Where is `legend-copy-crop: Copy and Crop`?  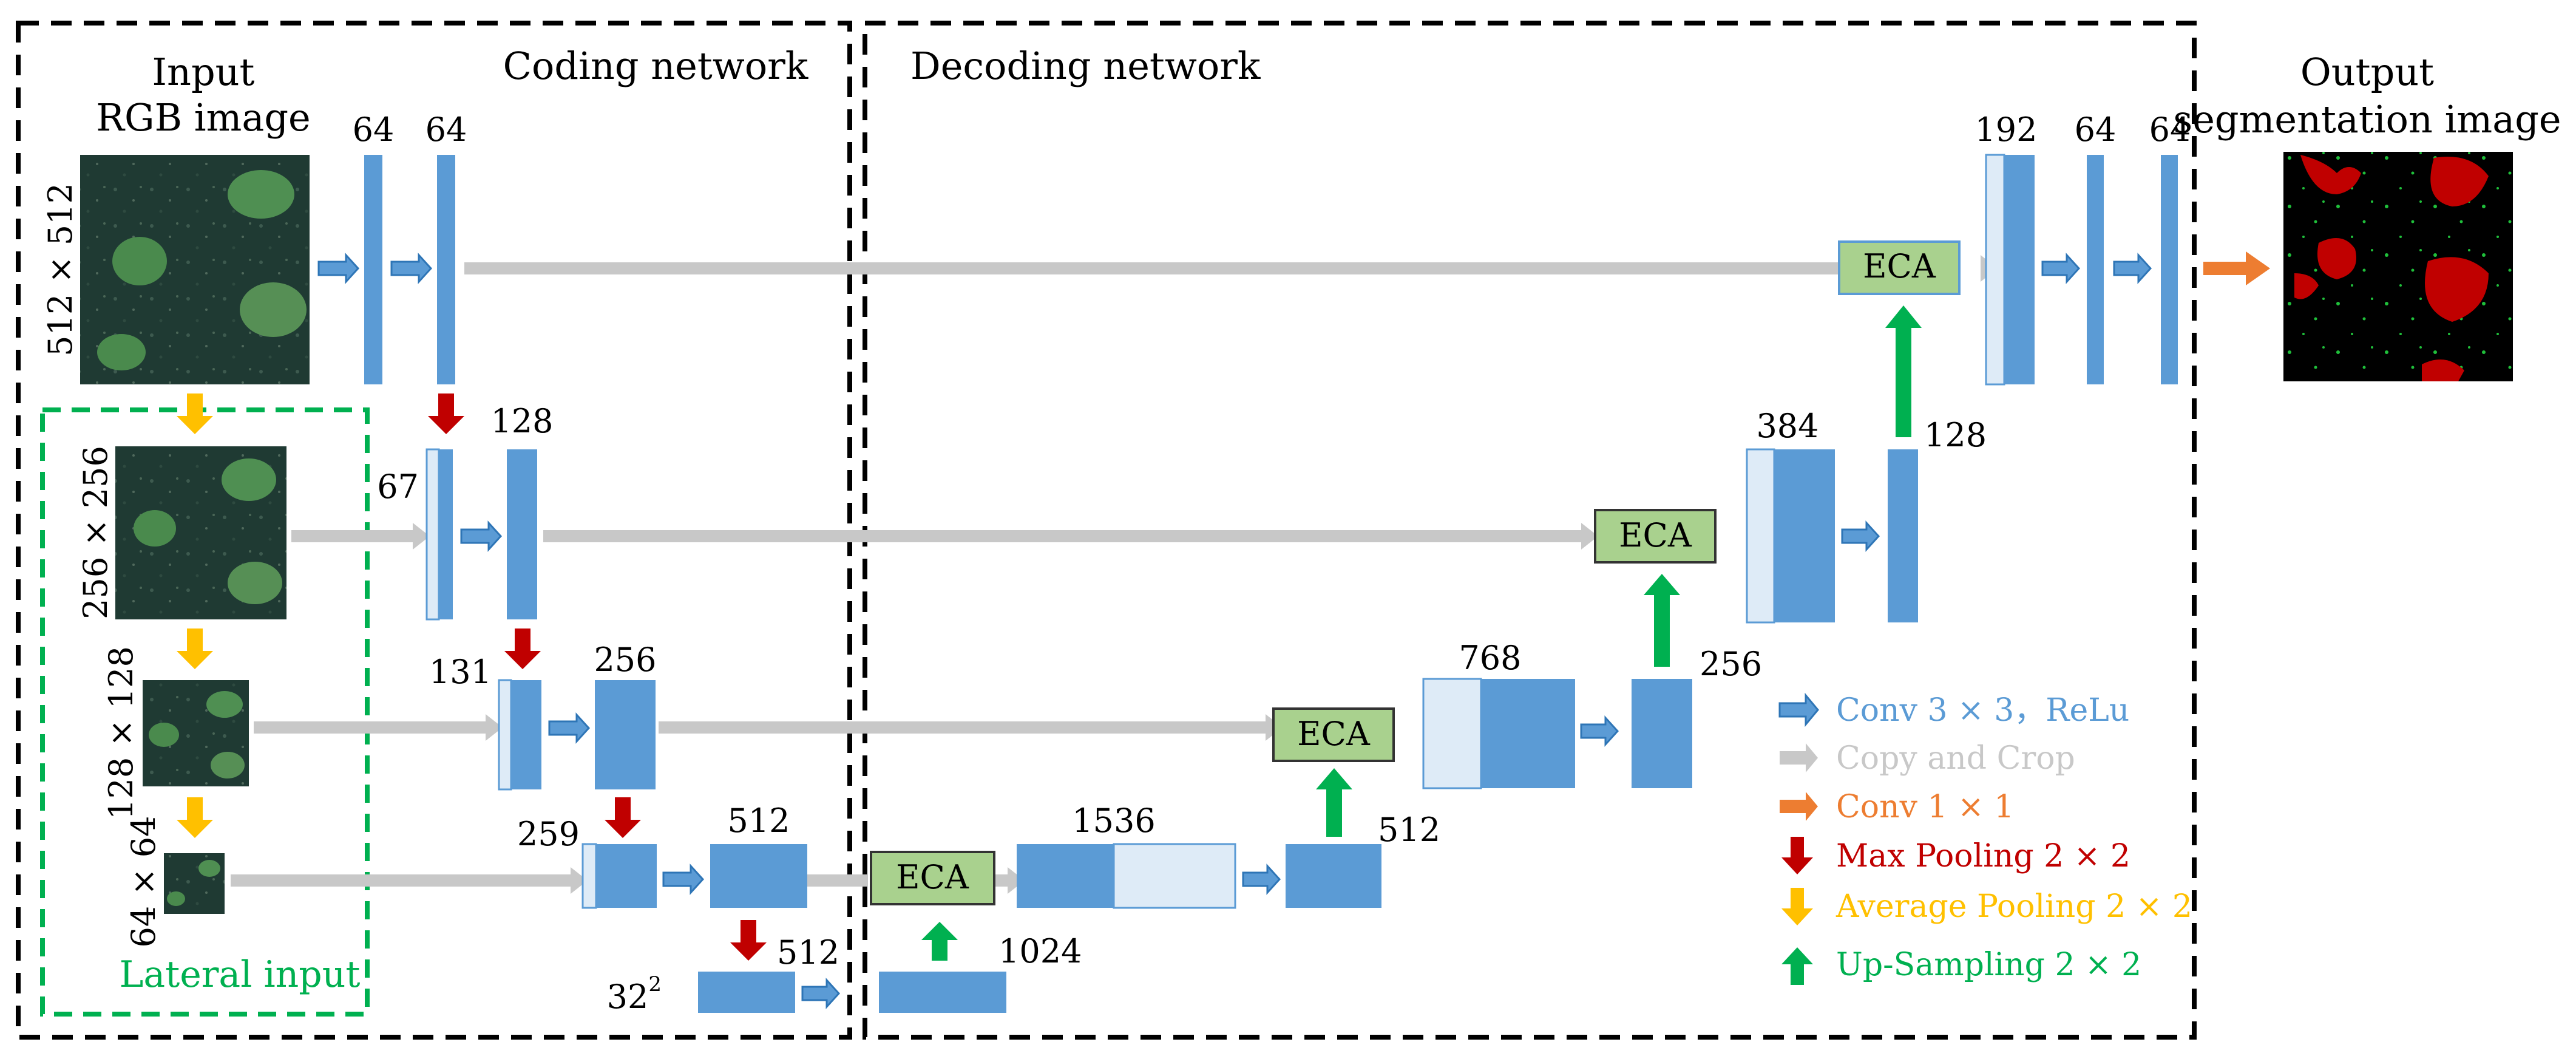
legend-copy-crop: Copy and Crop is located at coordinates (1927, 758).